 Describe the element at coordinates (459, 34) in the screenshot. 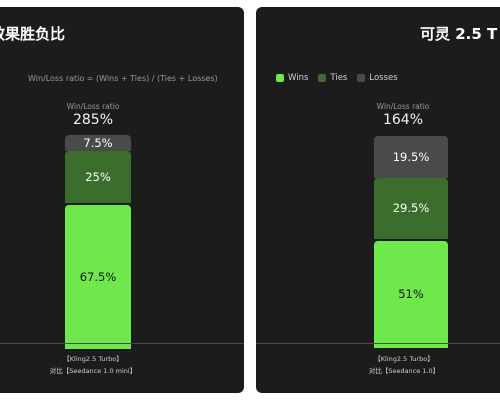

I see `chart-title: 可灵 2.5 T` at that location.